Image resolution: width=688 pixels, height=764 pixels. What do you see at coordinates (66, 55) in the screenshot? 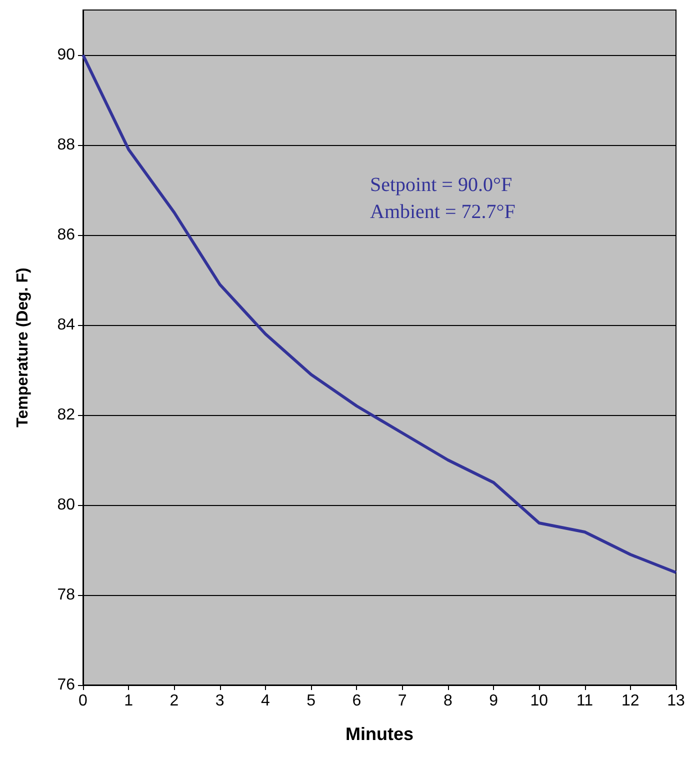
I see `y-tick-label: 90` at bounding box center [66, 55].